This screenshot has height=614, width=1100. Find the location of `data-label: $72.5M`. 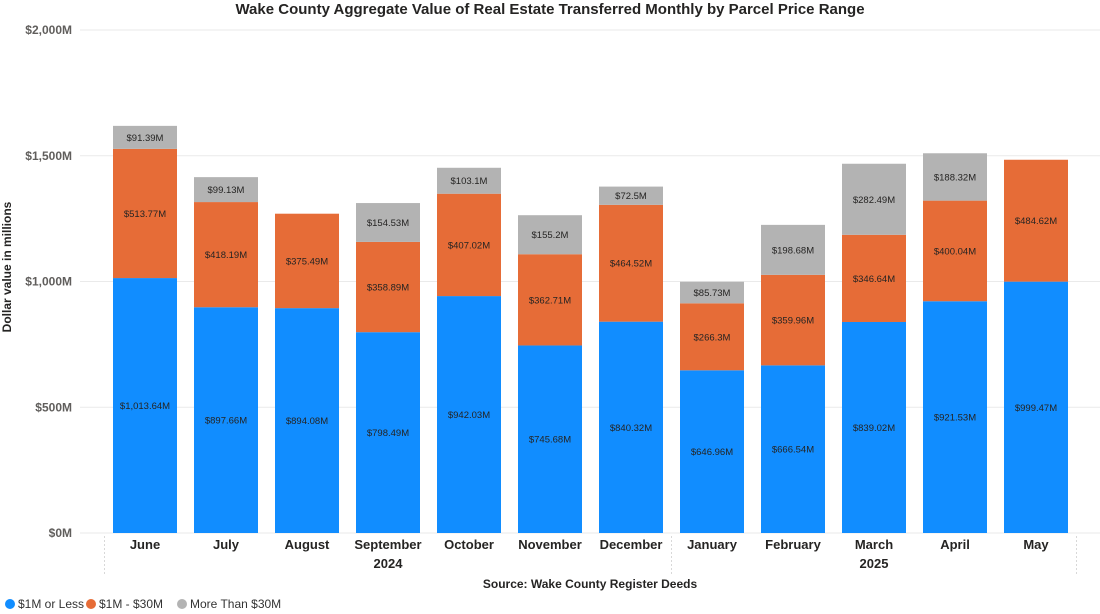

data-label: $72.5M is located at coordinates (631, 196).